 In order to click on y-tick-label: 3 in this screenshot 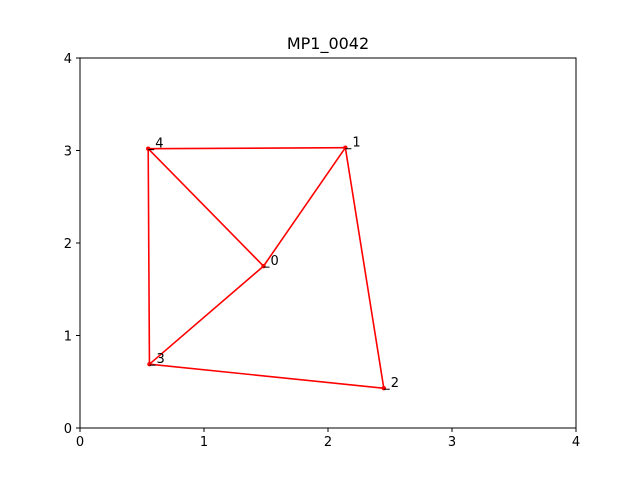, I will do `click(68, 152)`.